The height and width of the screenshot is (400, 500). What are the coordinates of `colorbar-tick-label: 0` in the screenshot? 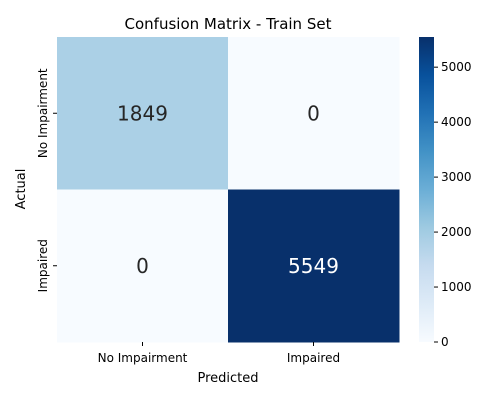 It's located at (445, 342).